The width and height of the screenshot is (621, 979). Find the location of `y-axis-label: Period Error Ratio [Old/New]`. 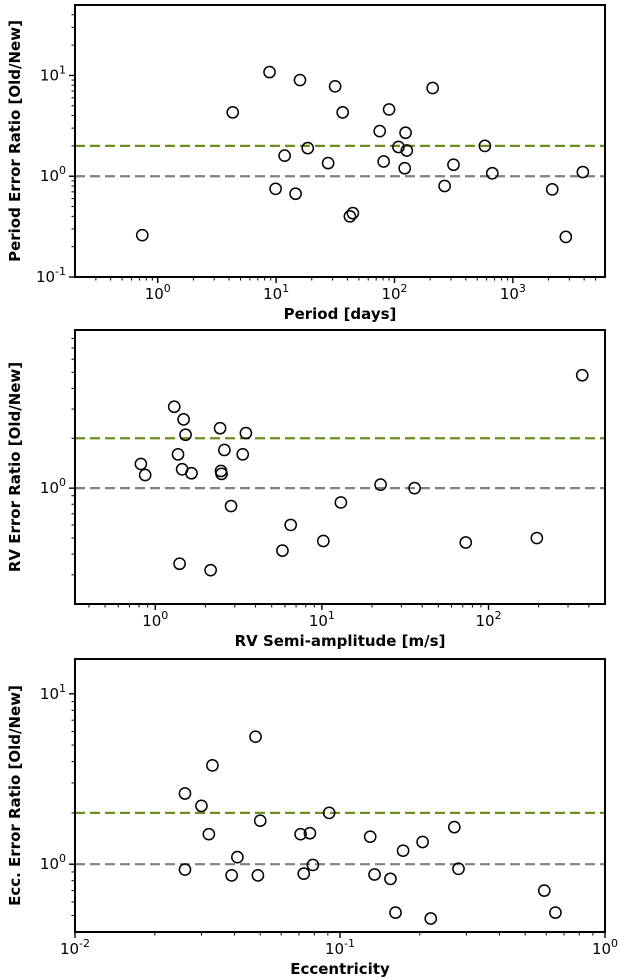

y-axis-label: Period Error Ratio [Old/New] is located at coordinates (15, 141).